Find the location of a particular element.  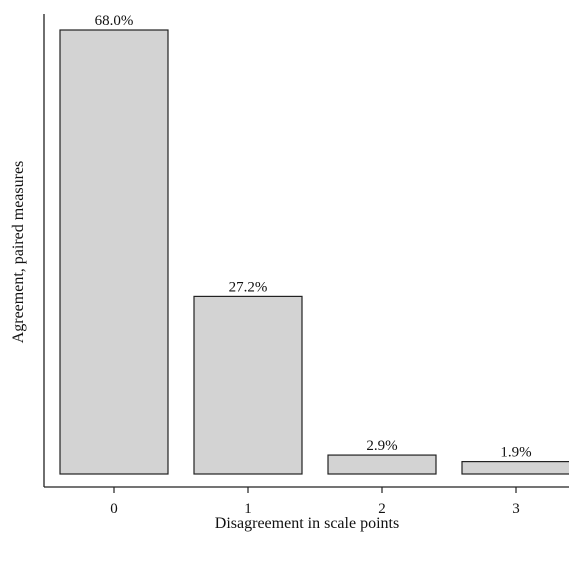

x-tick-label-3: 3 is located at coordinates (516, 509).